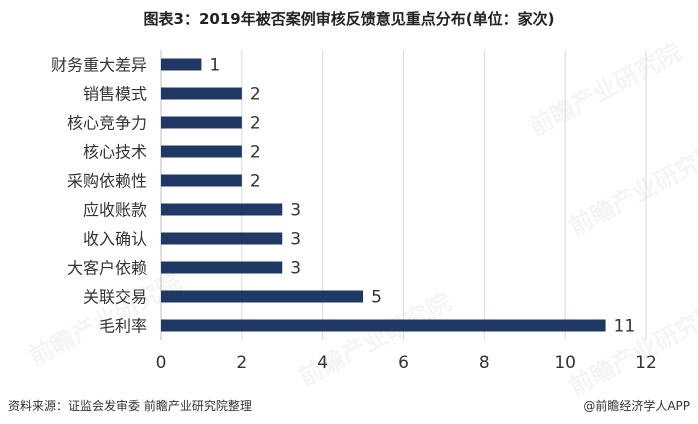  Describe the element at coordinates (107, 268) in the screenshot. I see `y-category-label: 大客户依赖` at that location.